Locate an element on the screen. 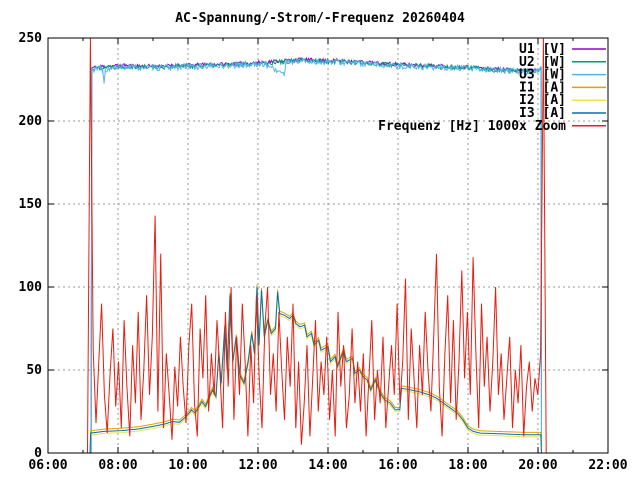  y-tick-label: 50 is located at coordinates (34, 370).